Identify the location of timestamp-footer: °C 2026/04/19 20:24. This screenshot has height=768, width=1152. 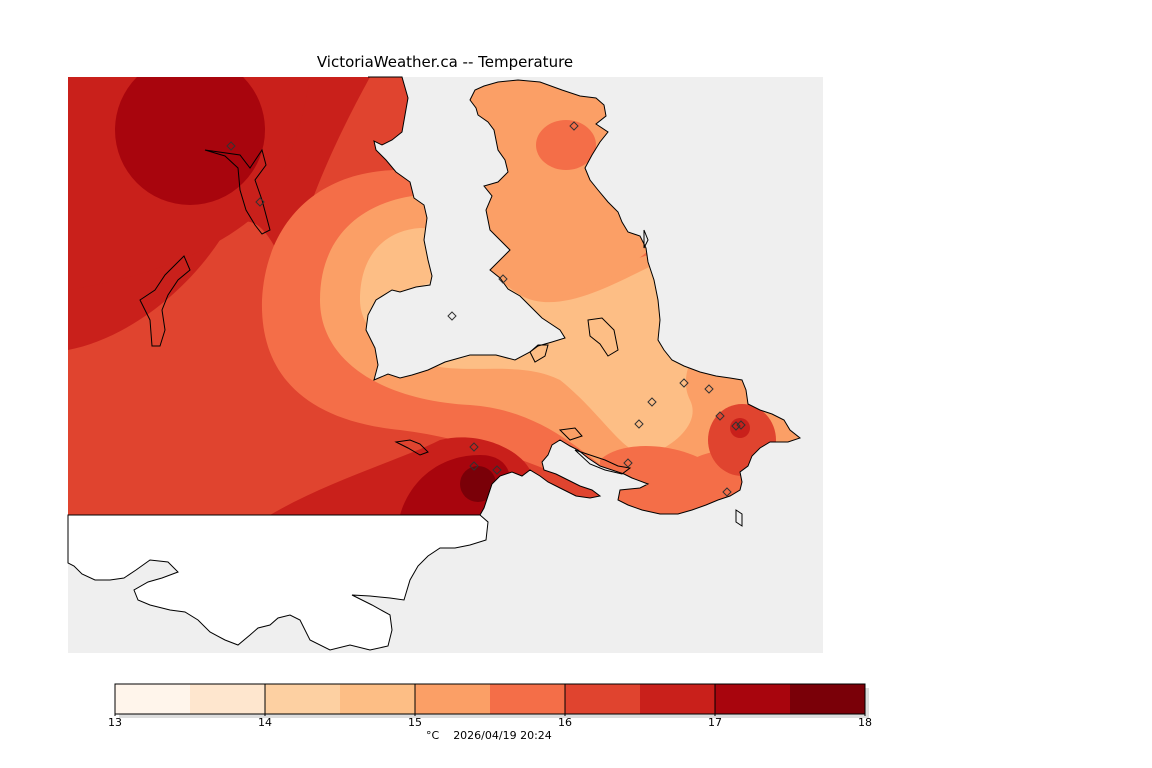
(489, 735).